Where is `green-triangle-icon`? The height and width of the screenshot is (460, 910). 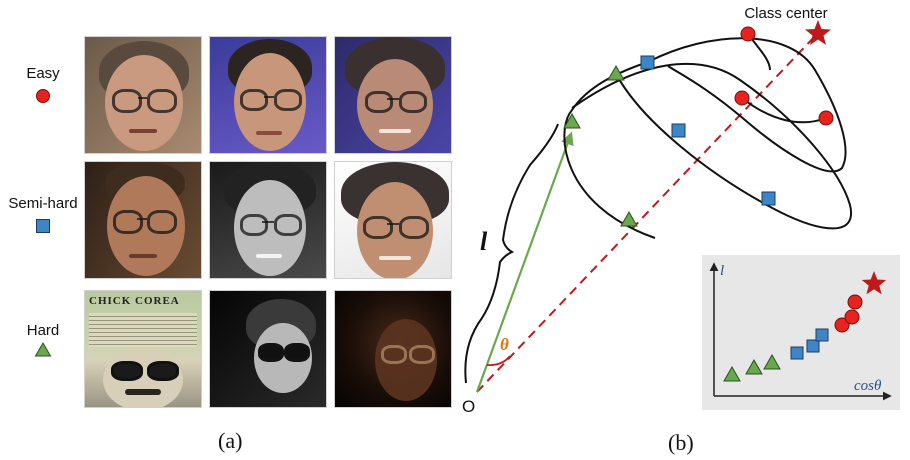
green-triangle-icon is located at coordinates (43, 349).